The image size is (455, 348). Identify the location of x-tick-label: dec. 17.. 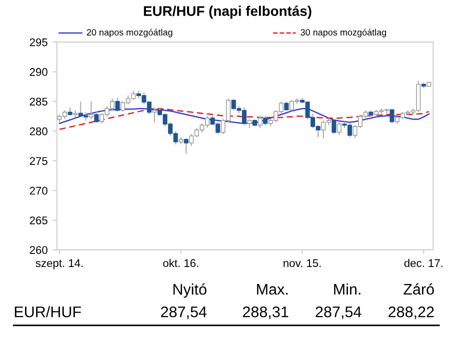
(423, 263).